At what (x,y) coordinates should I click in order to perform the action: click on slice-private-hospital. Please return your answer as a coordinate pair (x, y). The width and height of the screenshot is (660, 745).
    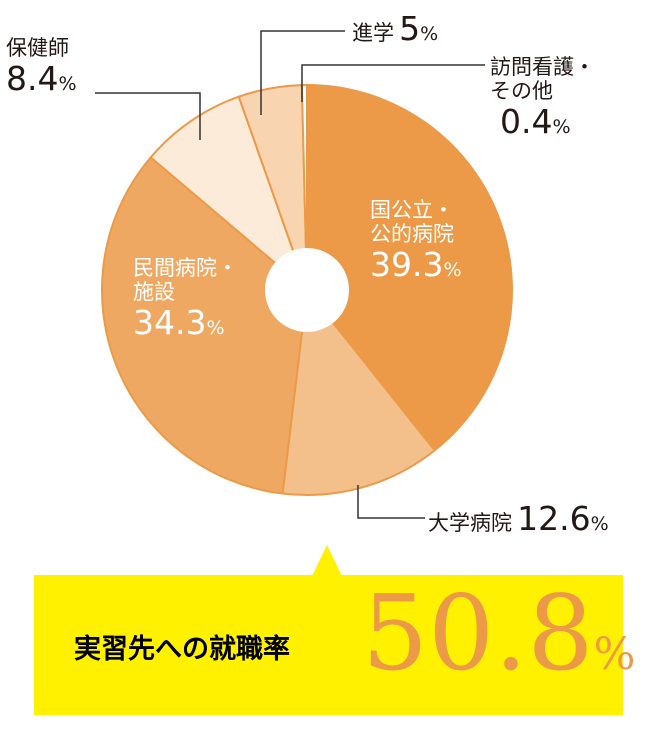
    Looking at the image, I should click on (205, 325).